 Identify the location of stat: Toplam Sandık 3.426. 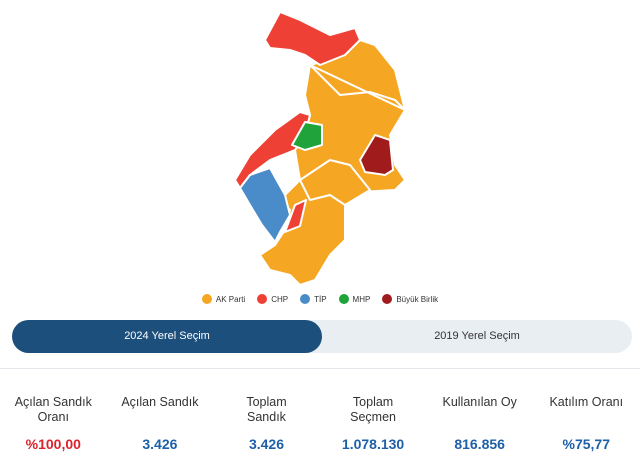
(266, 423).